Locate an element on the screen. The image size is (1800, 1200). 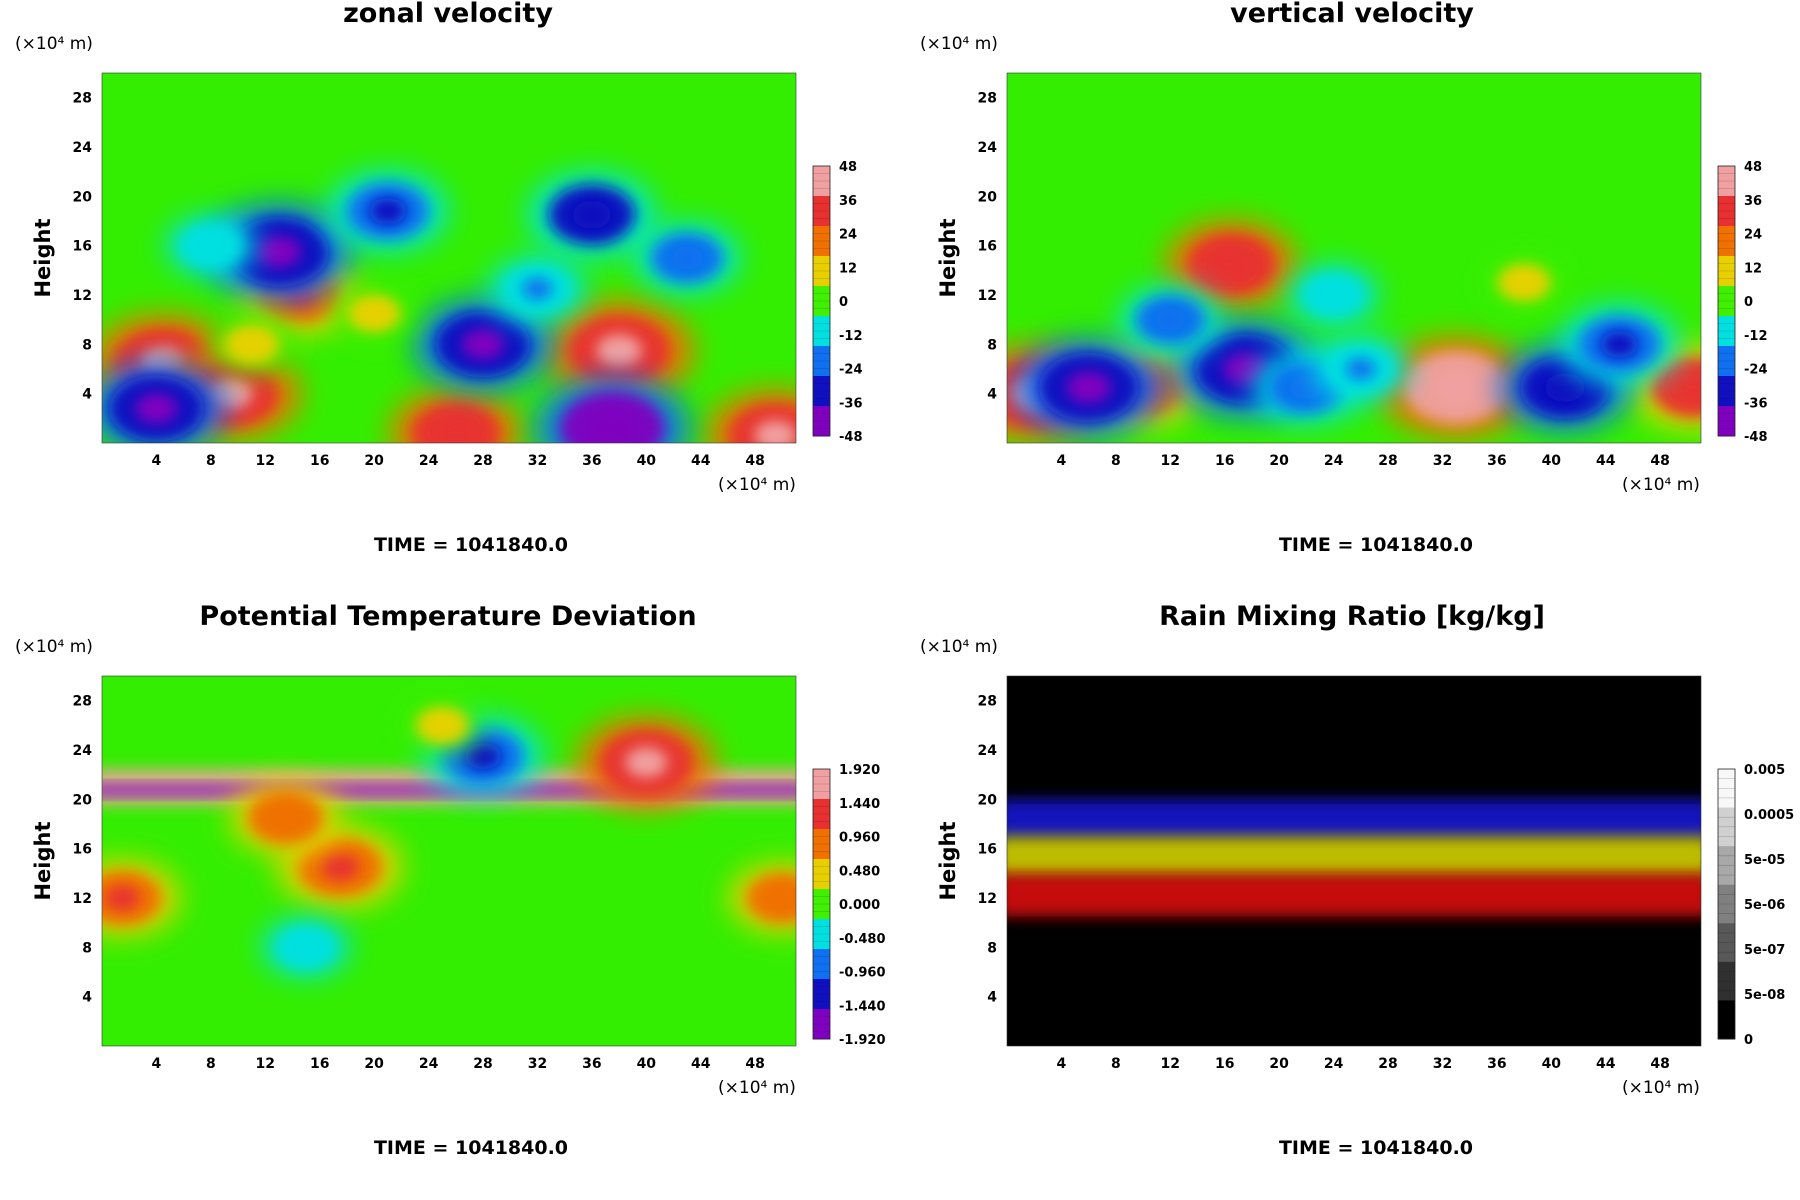
chart-title: Rain Mixing Ratio [kg/kg] is located at coordinates (1352, 616).